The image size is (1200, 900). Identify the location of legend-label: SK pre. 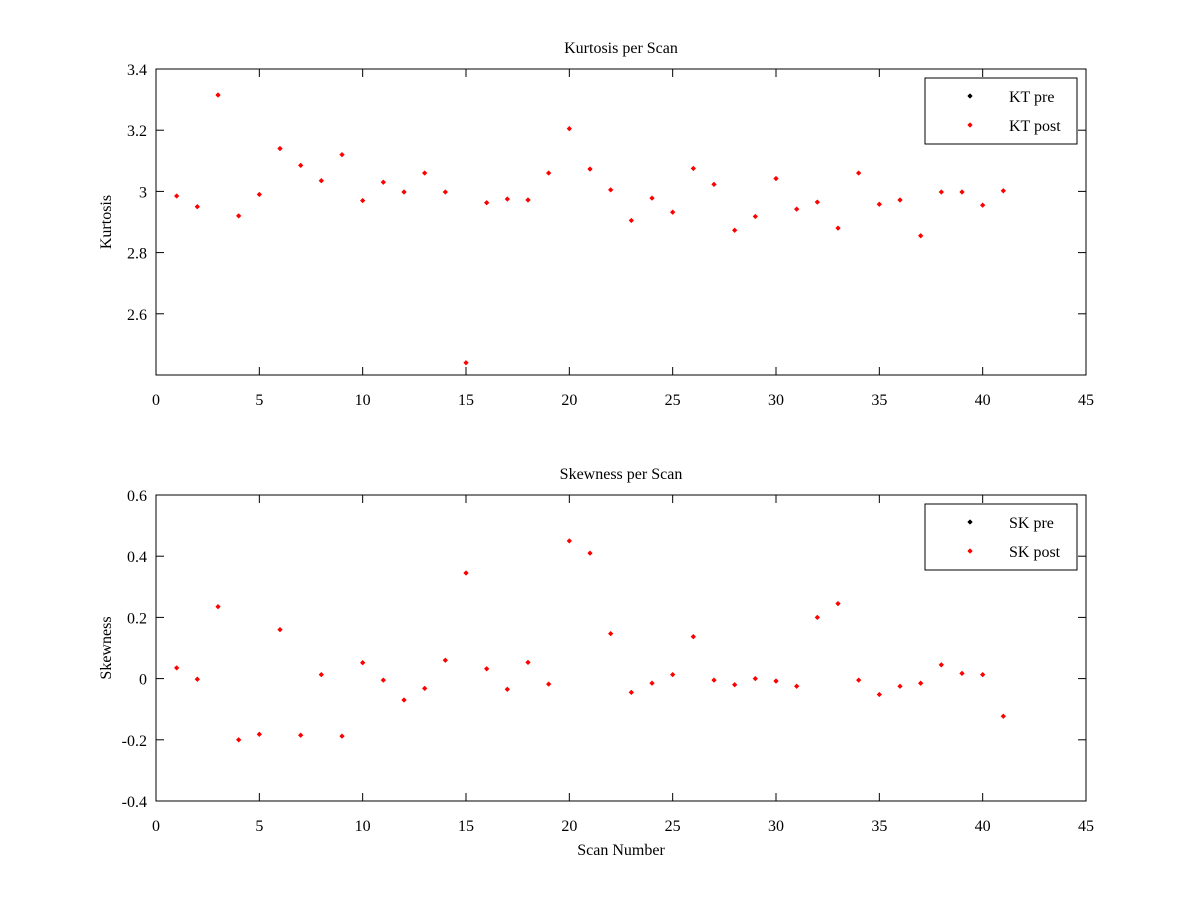
(1031, 523).